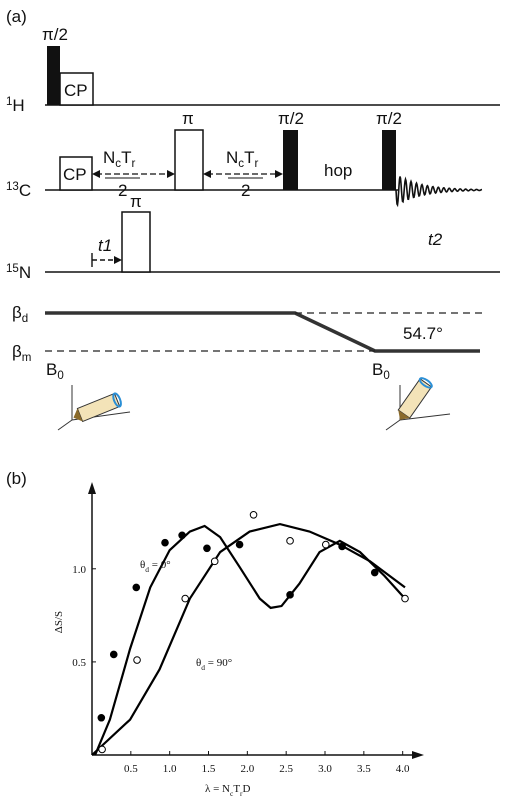 The image size is (514, 797). I want to click on panel-label: (b), so click(16, 478).